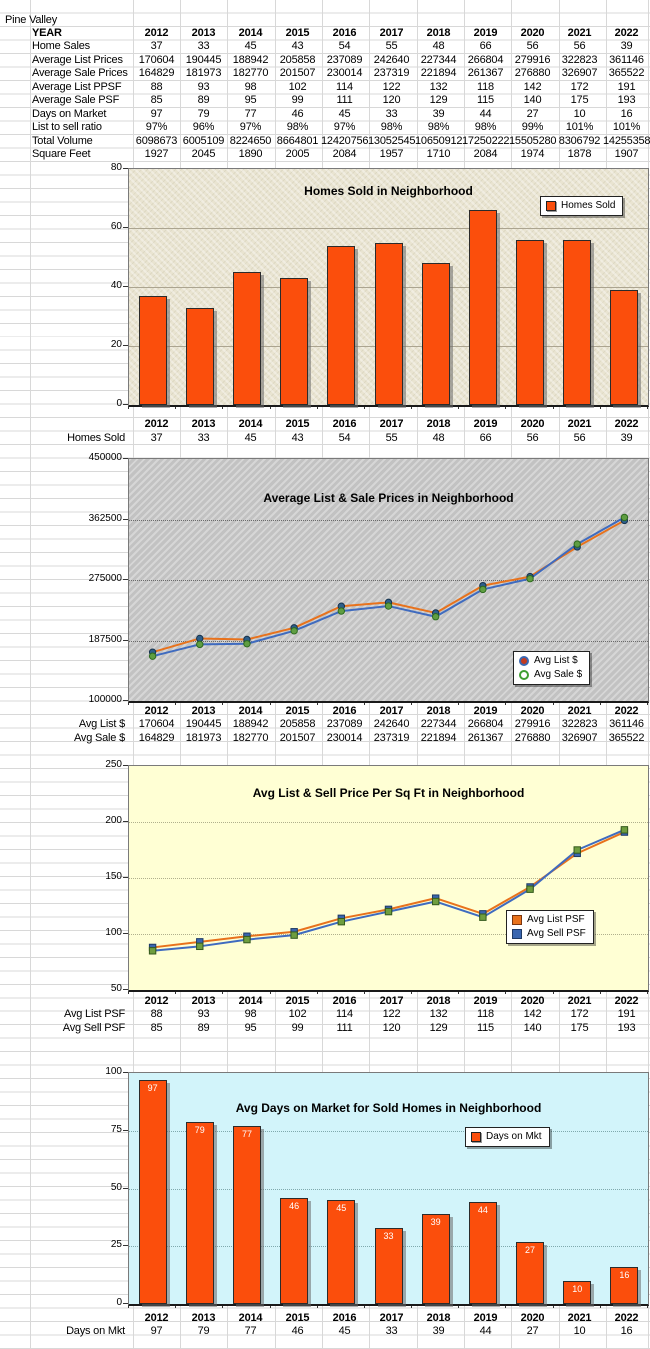  Describe the element at coordinates (297, 140) in the screenshot. I see `value-cell: 8664801` at that location.